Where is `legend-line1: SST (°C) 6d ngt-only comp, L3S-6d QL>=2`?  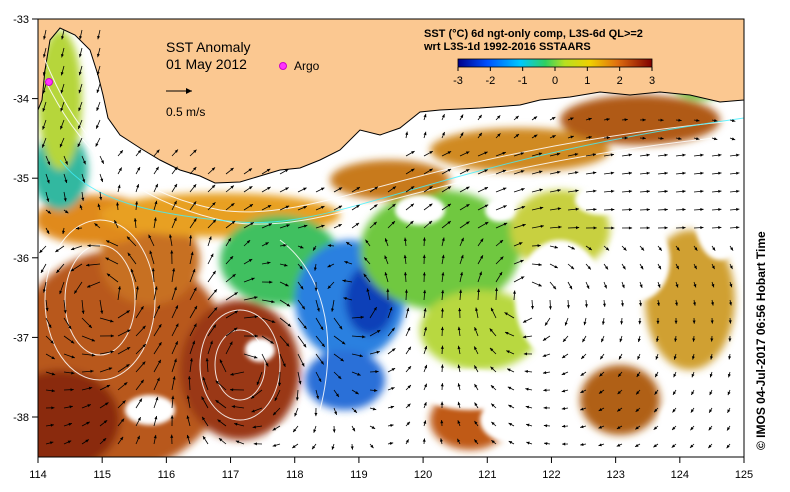 legend-line1: SST (°C) 6d ngt-only comp, L3S-6d QL>=2 is located at coordinates (533, 34).